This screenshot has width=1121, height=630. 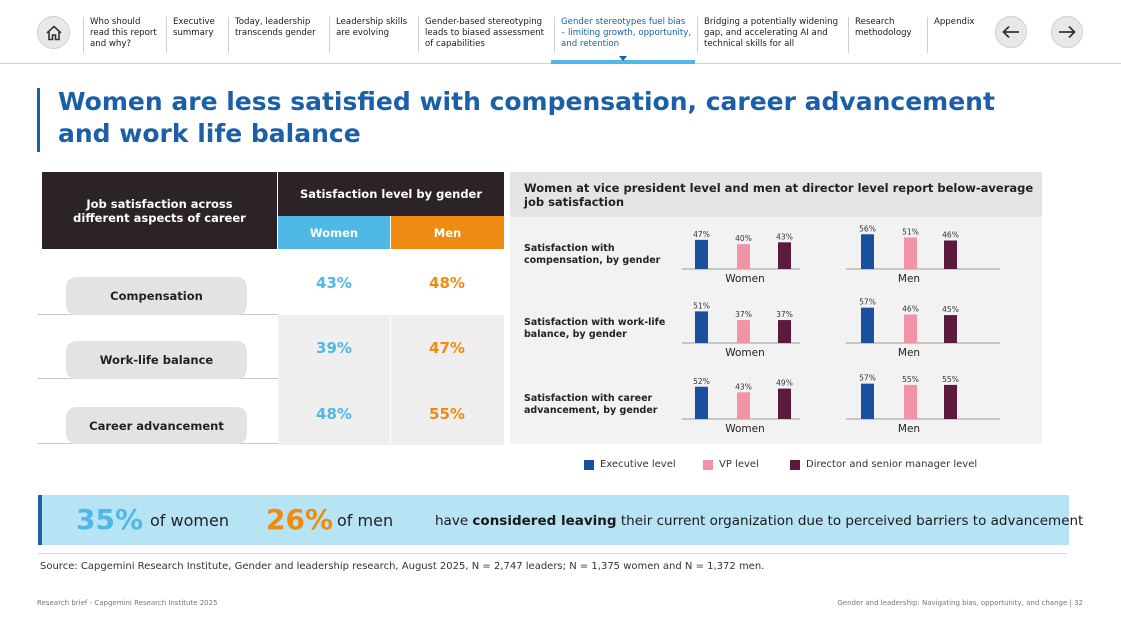 I want to click on chart-data-label: 37%, so click(x=784, y=314).